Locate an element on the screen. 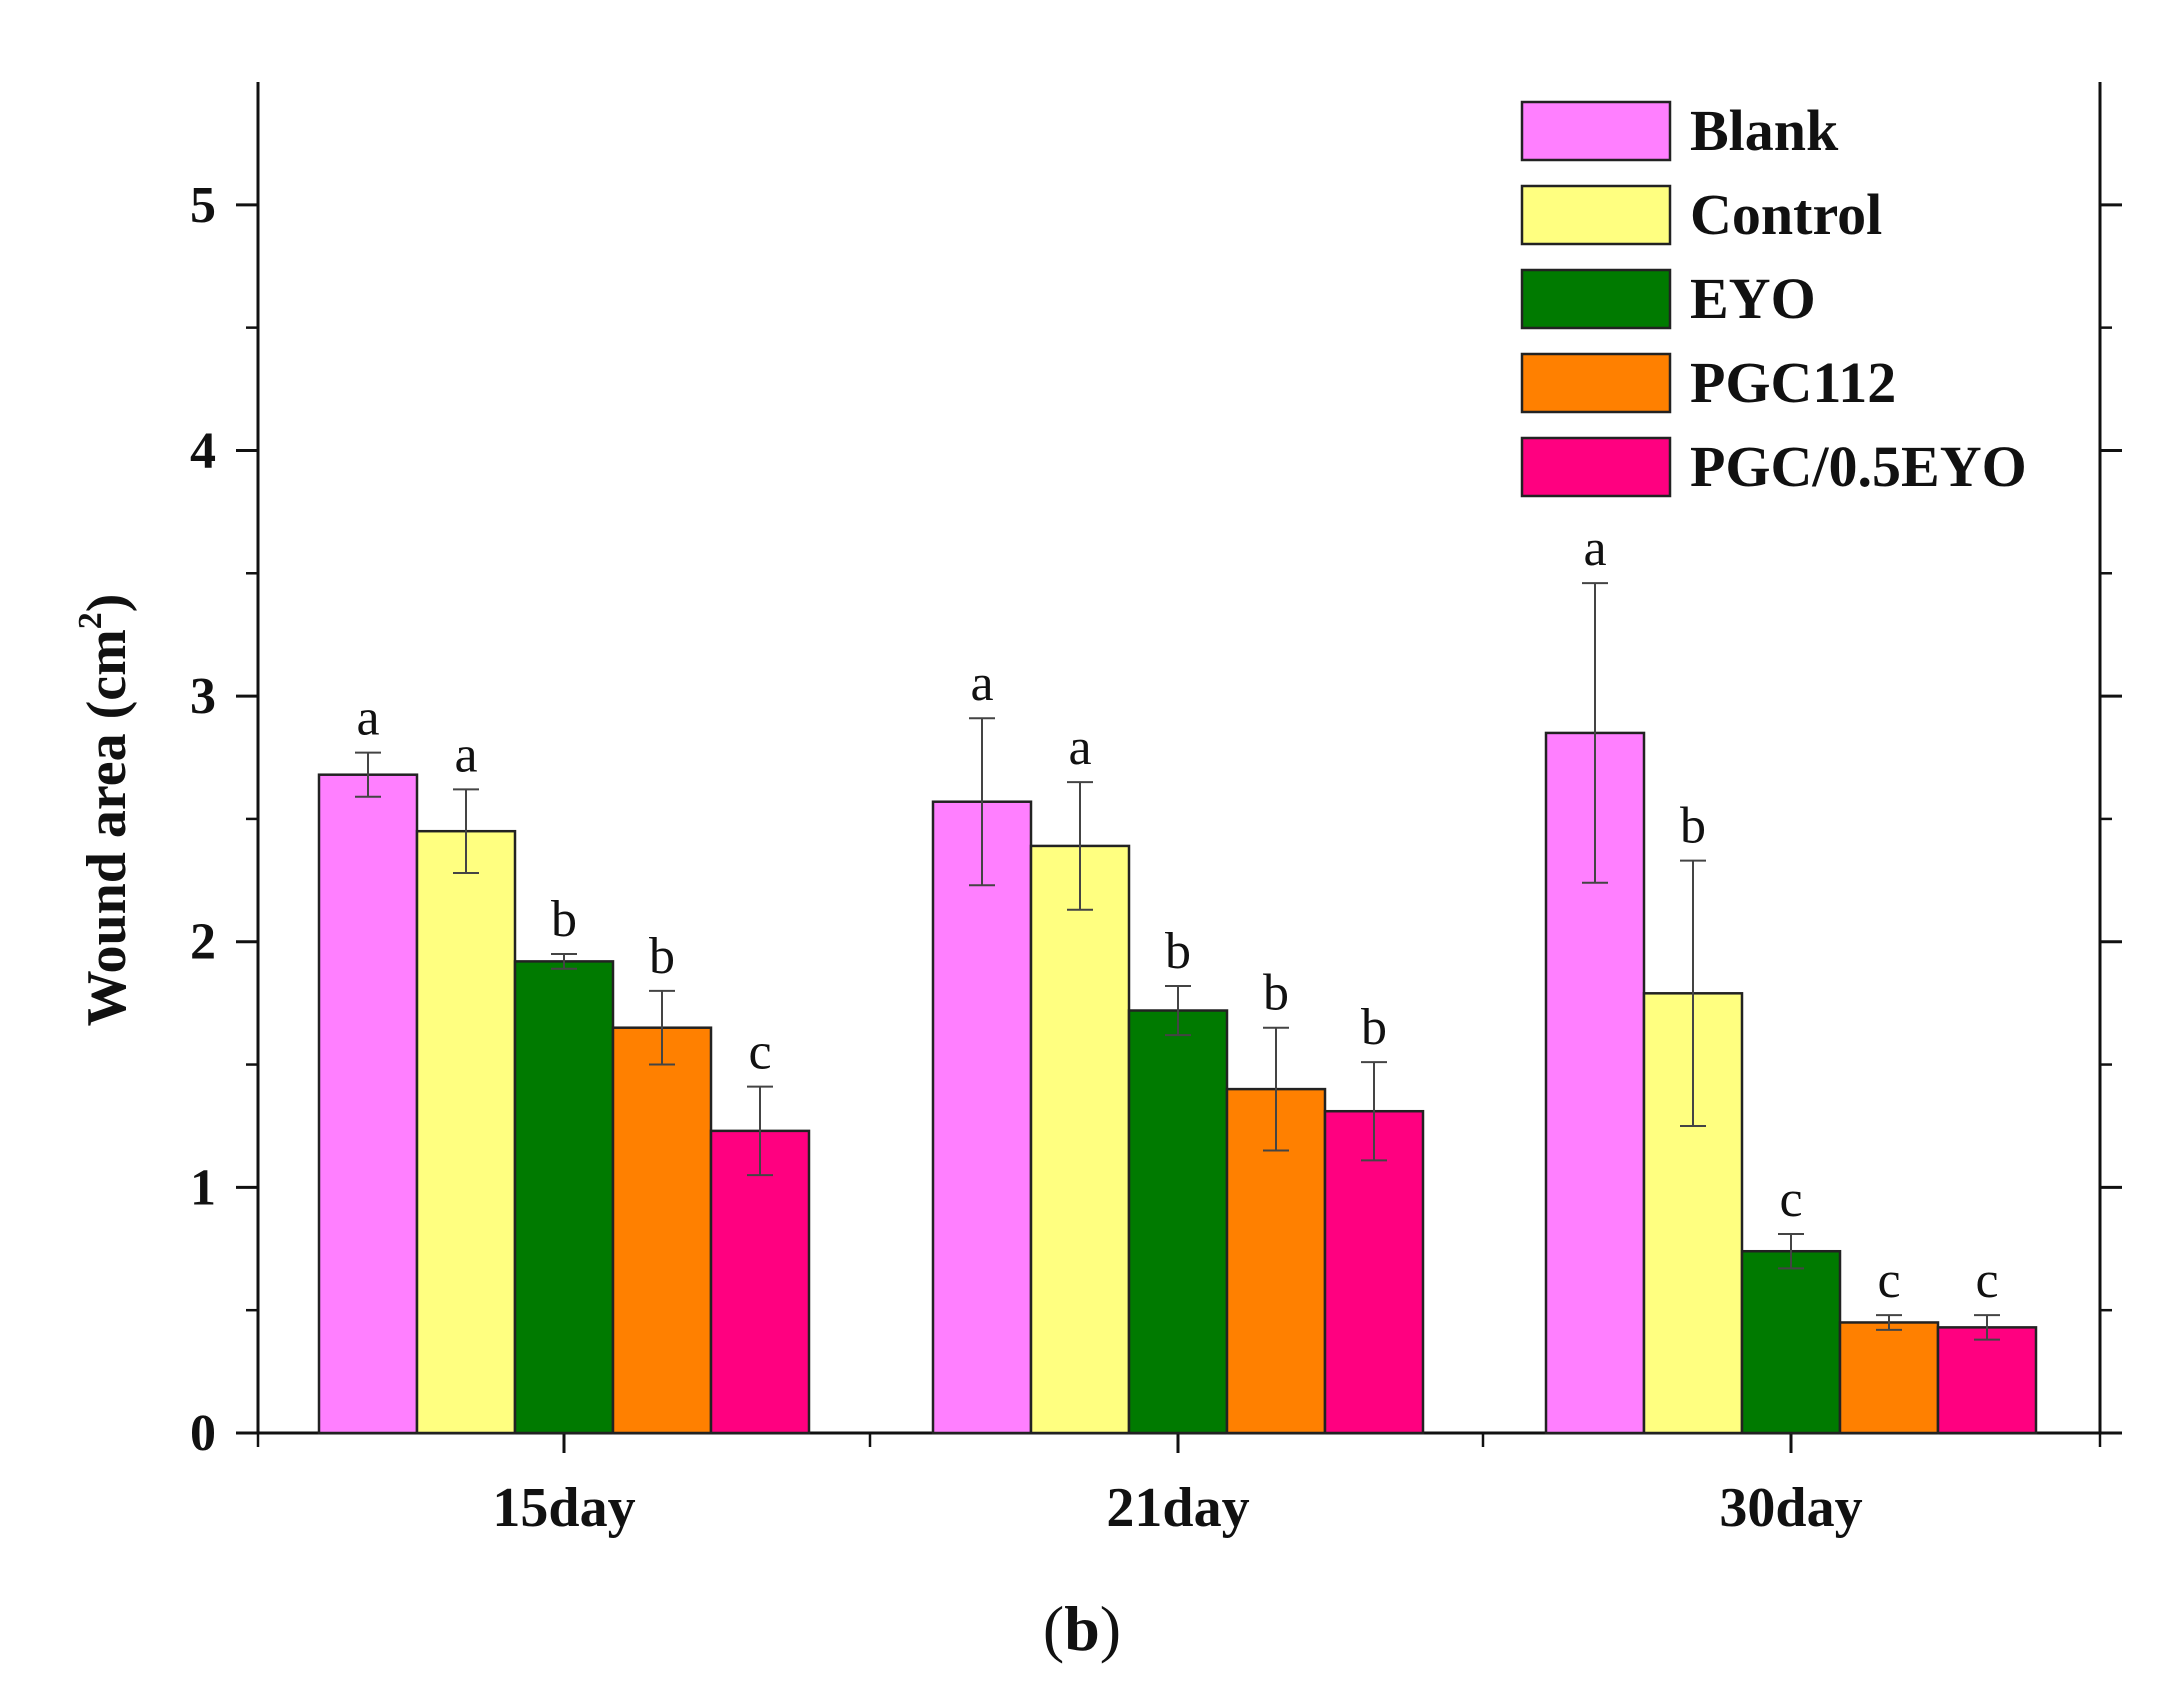 Image resolution: width=2164 pixels, height=1687 pixels. y-axis-label: Wound area (cm2) is located at coordinates (105, 810).